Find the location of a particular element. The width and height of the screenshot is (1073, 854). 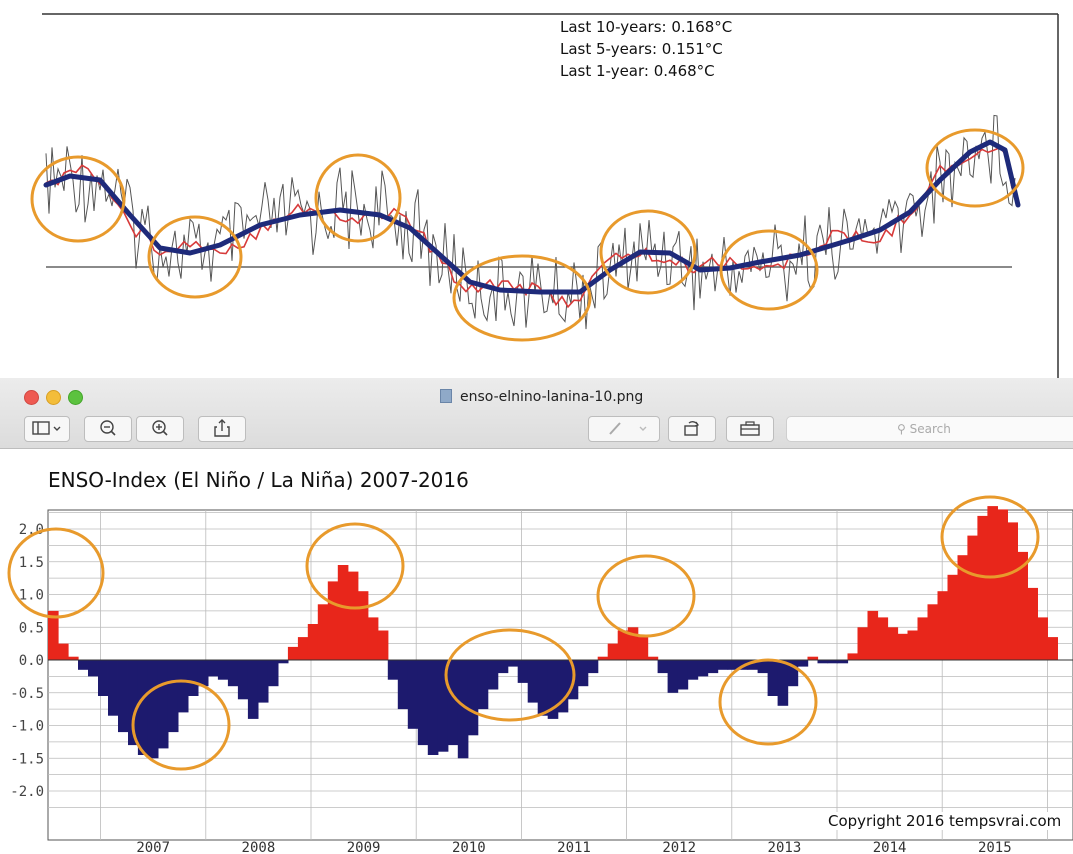

share-icon is located at coordinates (222, 428).